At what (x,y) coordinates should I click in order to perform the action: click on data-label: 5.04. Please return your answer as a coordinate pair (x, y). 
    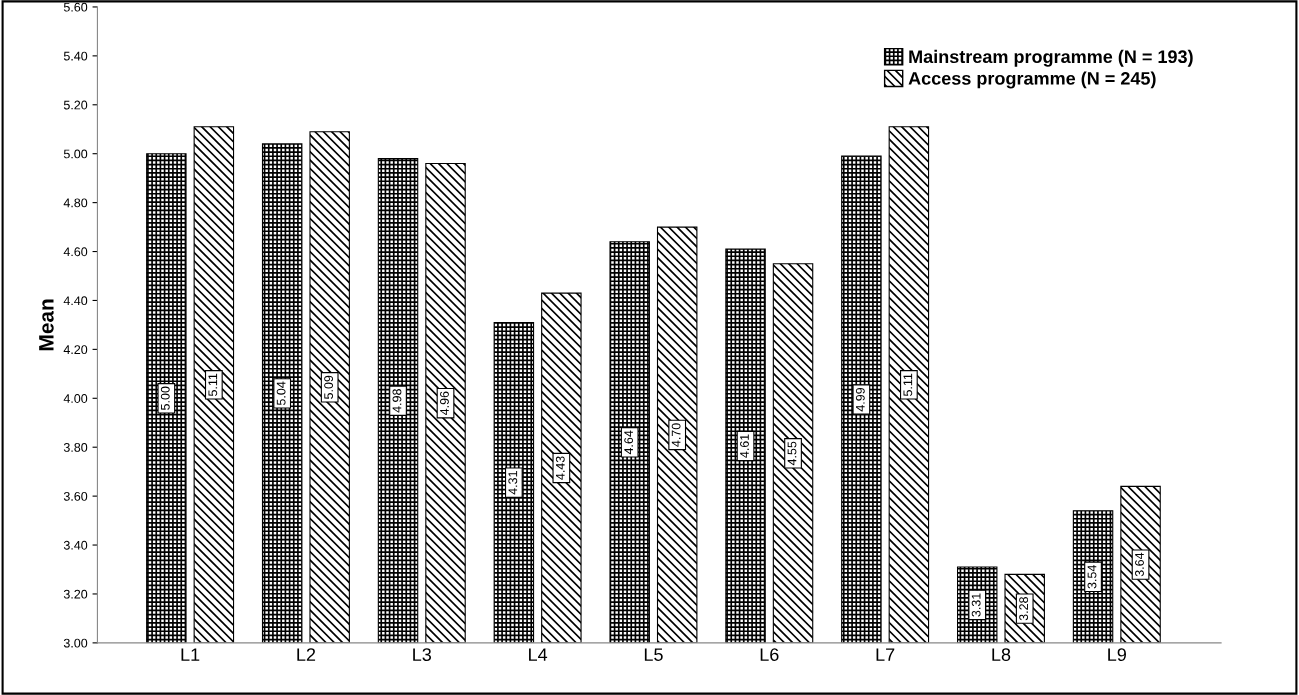
    Looking at the image, I should click on (281, 393).